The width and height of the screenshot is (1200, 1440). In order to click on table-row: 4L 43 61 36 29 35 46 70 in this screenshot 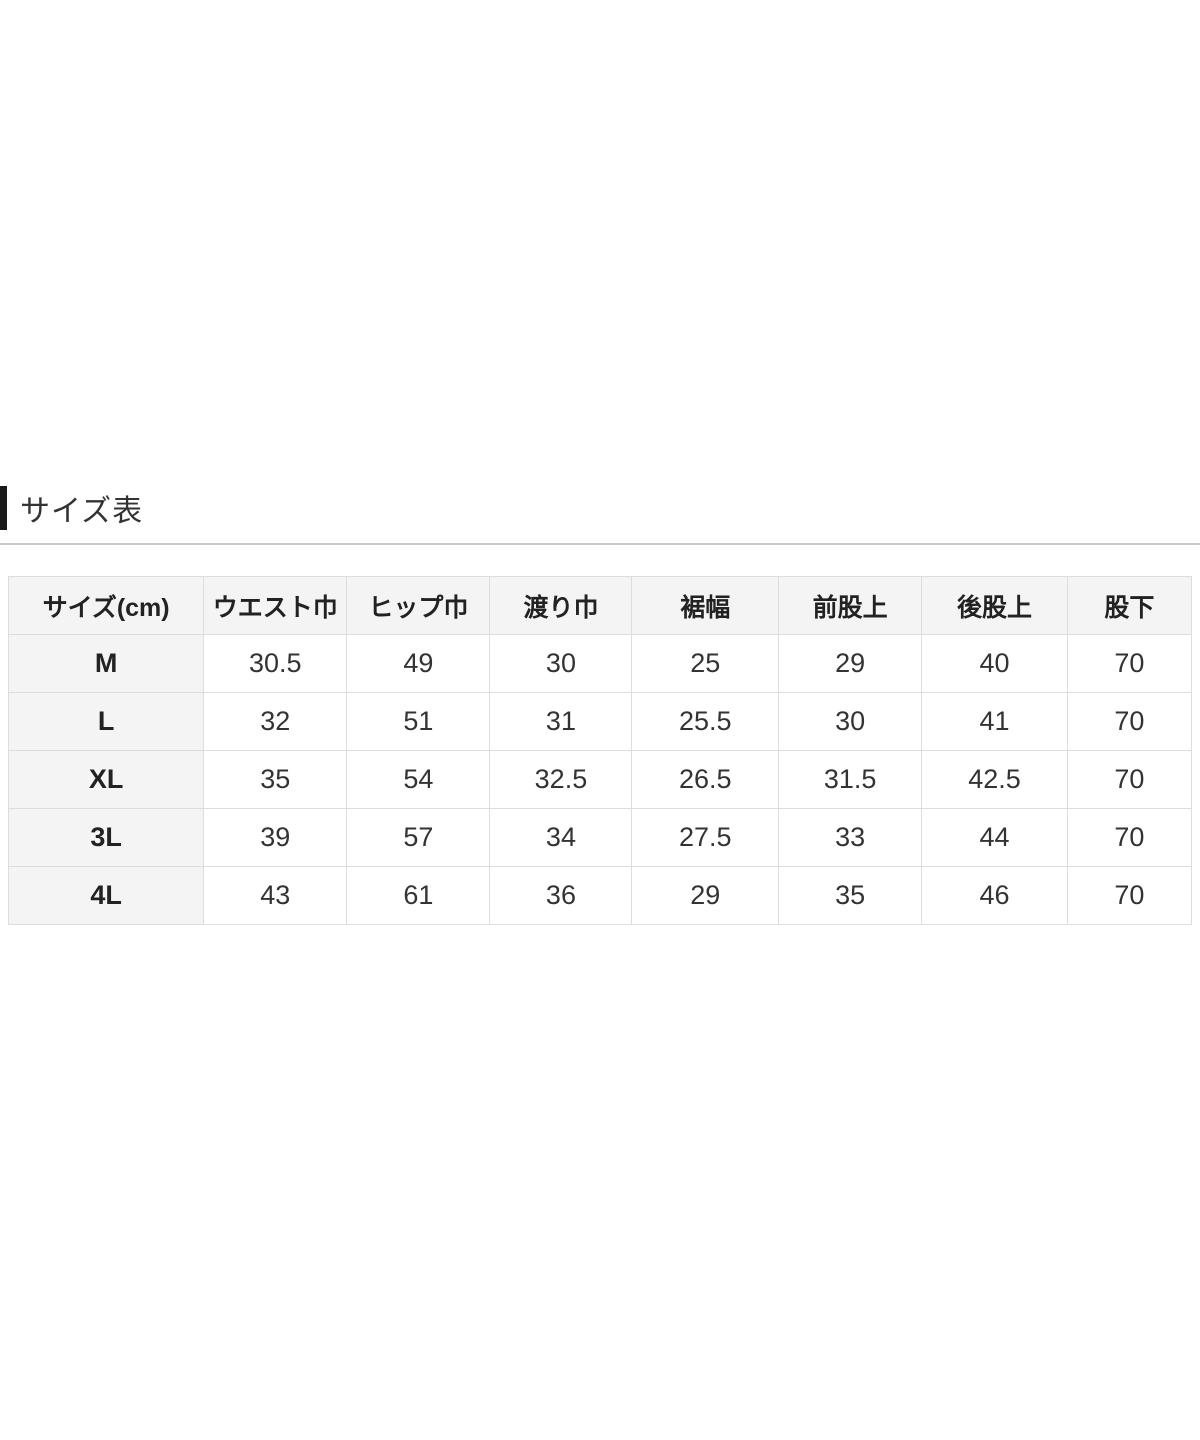, I will do `click(600, 895)`.